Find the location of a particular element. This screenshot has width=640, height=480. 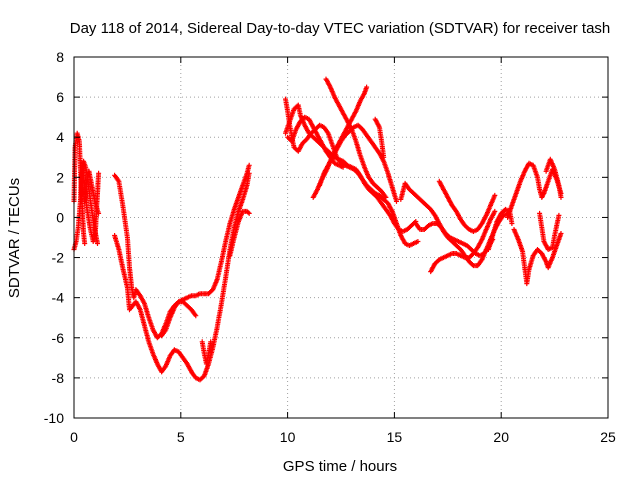

x-tick-label: 5 is located at coordinates (181, 437).